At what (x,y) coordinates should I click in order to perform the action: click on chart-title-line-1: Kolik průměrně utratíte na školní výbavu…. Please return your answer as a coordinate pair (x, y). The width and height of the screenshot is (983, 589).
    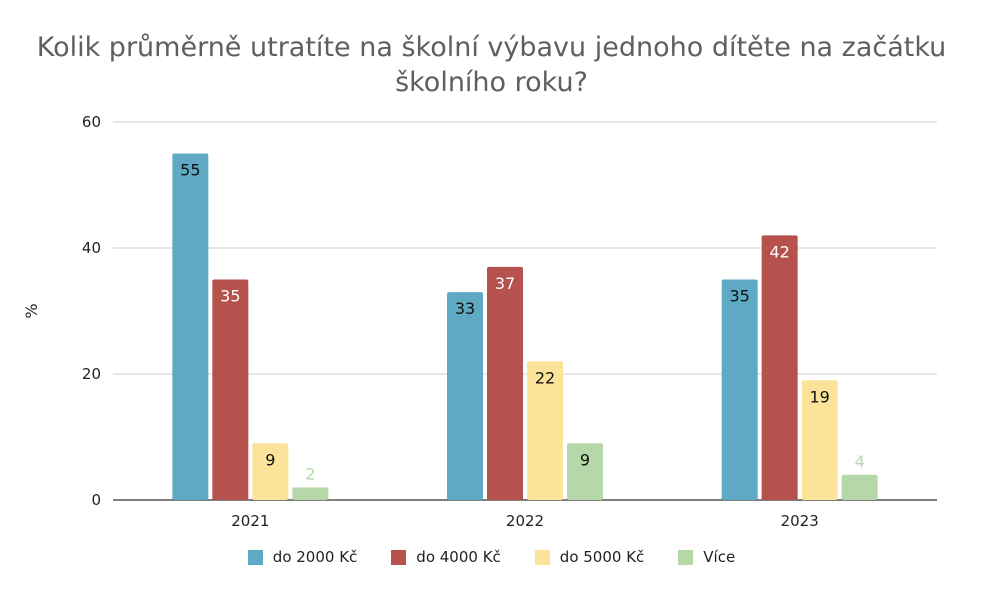
    Looking at the image, I should click on (491, 47).